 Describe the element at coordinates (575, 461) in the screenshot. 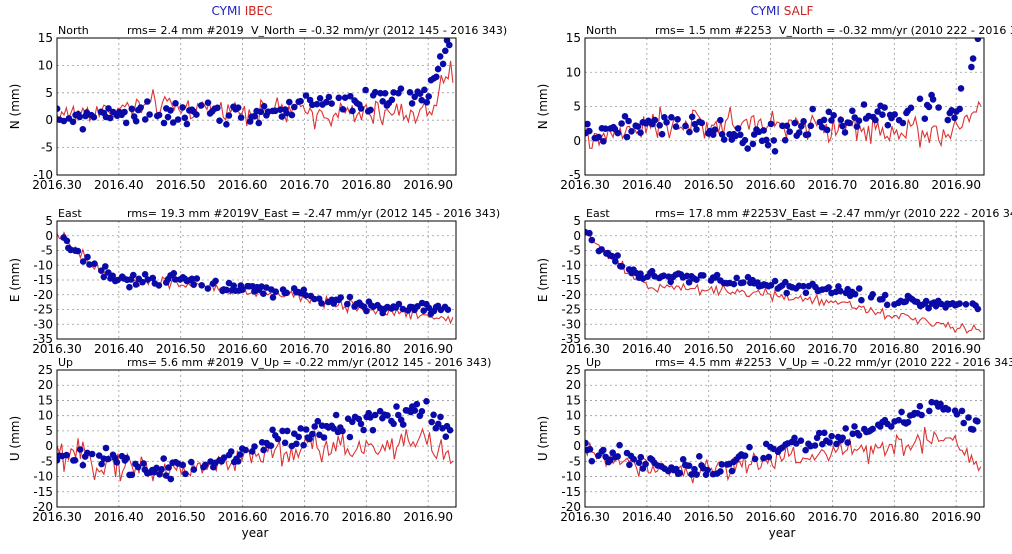

I see `y-tick-label: -5` at that location.